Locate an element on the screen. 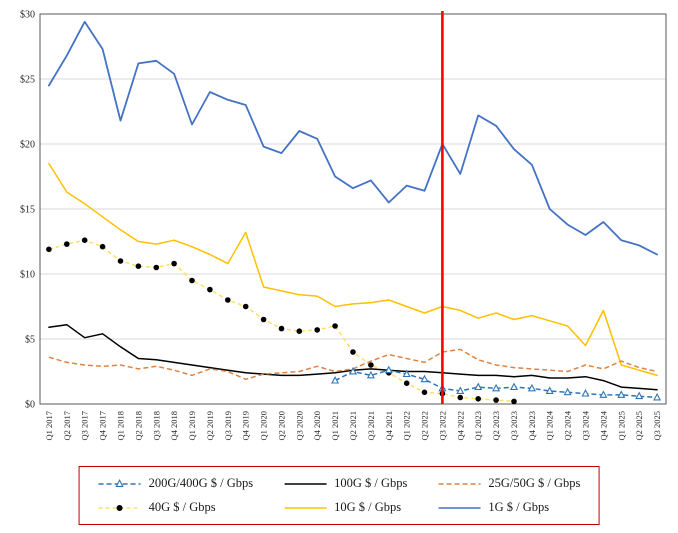 The image size is (678, 533). x-tick-label: Q1 2021 is located at coordinates (335, 426).